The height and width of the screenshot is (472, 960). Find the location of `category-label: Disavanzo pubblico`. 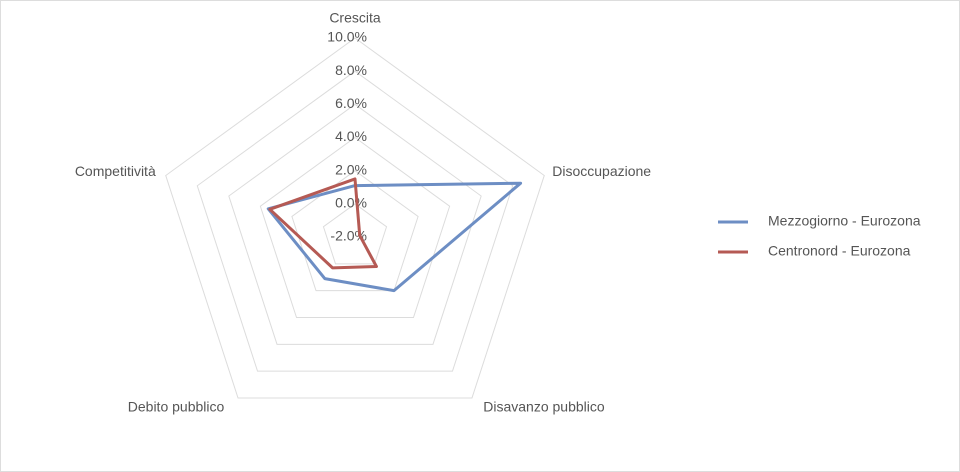

category-label: Disavanzo pubblico is located at coordinates (544, 407).